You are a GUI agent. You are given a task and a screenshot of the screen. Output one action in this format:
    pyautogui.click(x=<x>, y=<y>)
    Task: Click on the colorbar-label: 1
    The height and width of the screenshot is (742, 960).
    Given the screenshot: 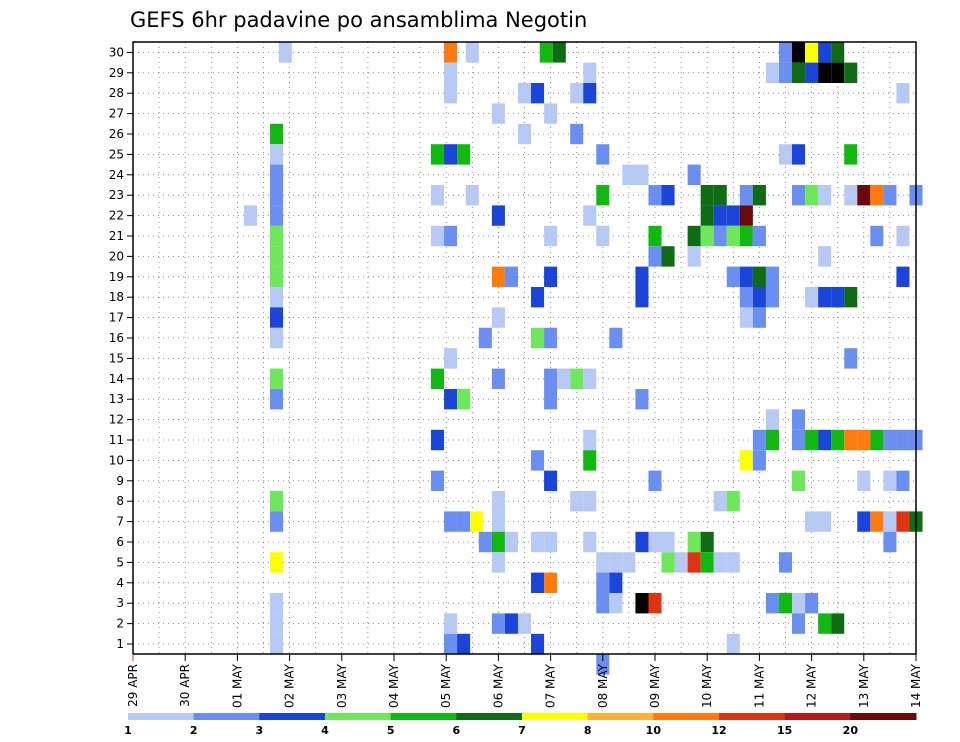 What is the action you would take?
    pyautogui.click(x=128, y=730)
    